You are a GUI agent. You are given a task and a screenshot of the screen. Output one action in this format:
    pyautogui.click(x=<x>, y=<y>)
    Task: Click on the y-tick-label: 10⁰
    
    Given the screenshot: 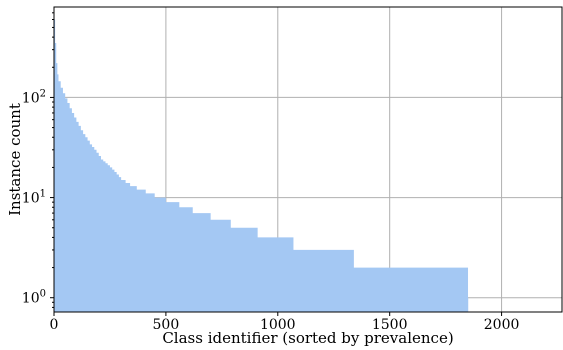 What is the action you would take?
    pyautogui.click(x=34, y=298)
    